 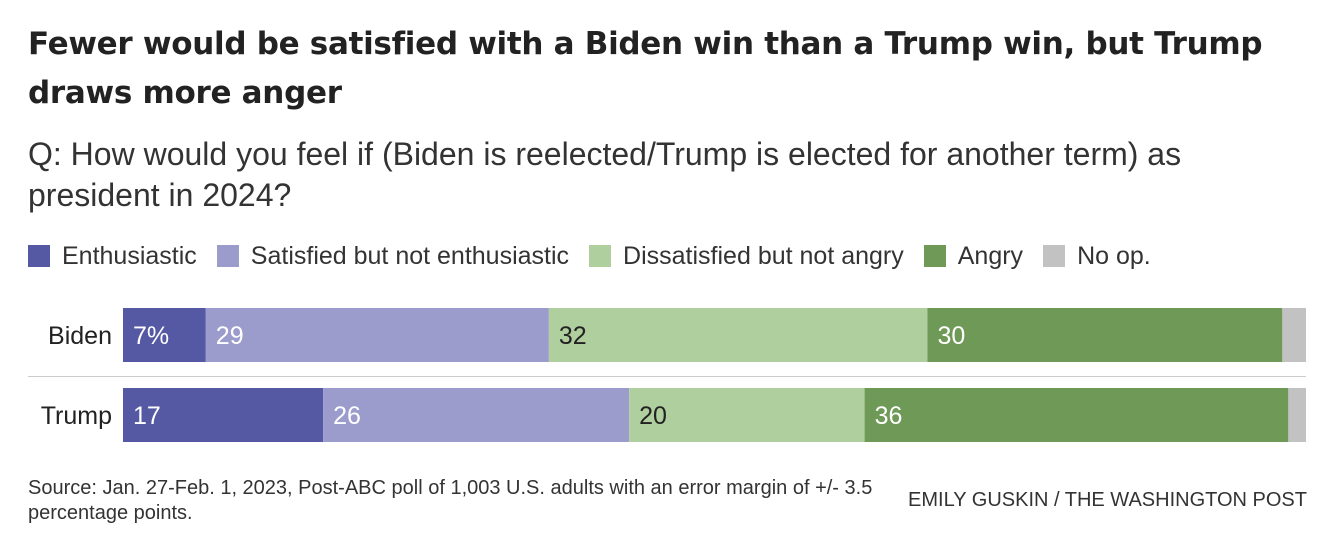 What do you see at coordinates (934, 256) in the screenshot?
I see `legend-swatch-angry` at bounding box center [934, 256].